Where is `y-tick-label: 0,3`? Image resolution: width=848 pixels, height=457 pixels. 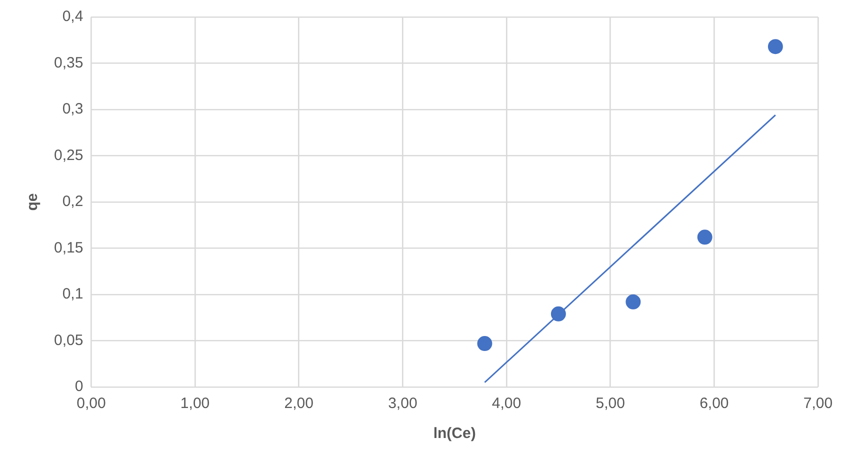
y-tick-label: 0,3 is located at coordinates (73, 109).